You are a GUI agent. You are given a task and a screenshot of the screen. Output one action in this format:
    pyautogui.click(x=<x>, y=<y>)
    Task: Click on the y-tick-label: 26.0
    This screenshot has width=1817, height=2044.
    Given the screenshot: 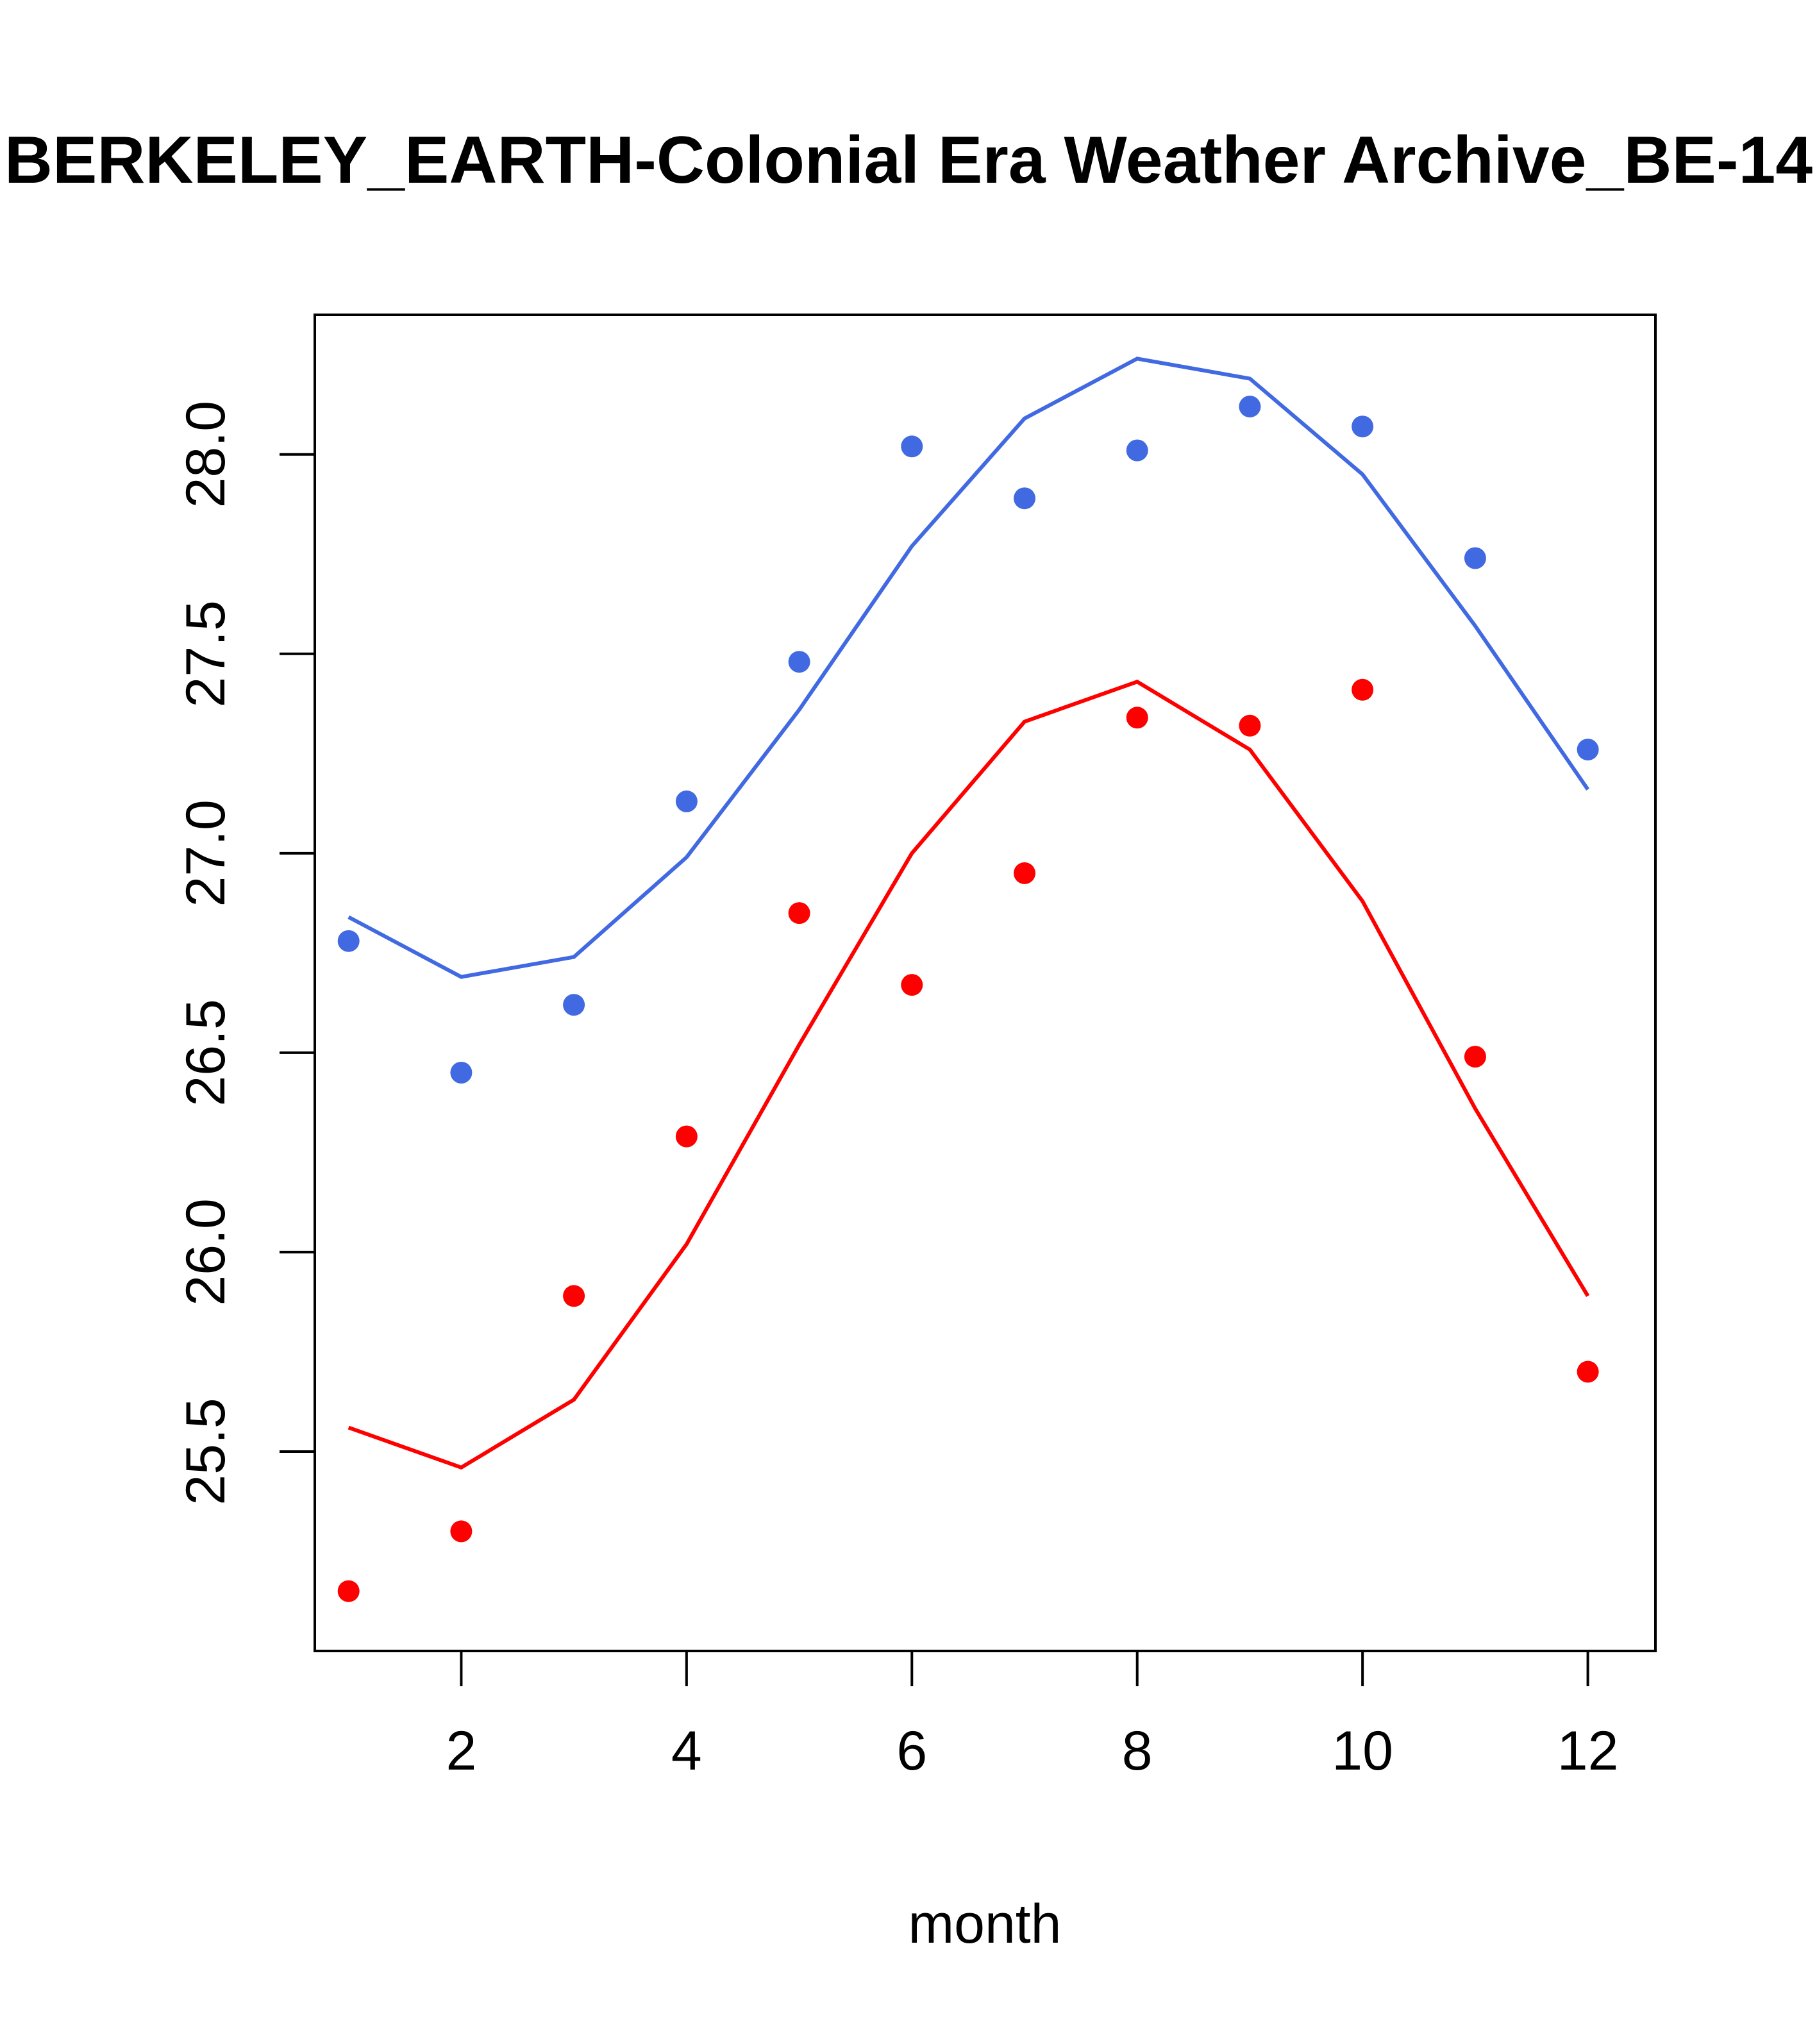 What is the action you would take?
    pyautogui.click(x=206, y=1251)
    